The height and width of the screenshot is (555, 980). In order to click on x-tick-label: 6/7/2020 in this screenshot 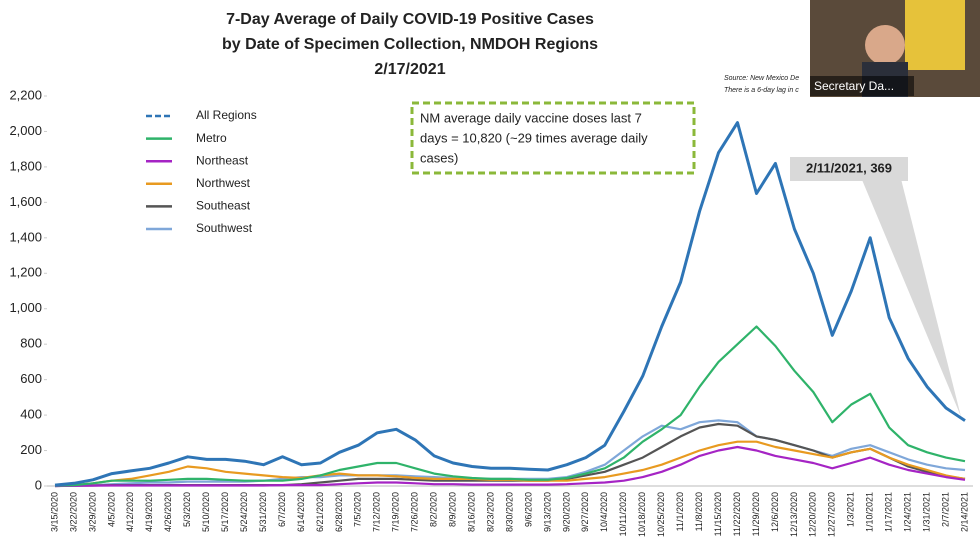, I will do `click(282, 509)`.